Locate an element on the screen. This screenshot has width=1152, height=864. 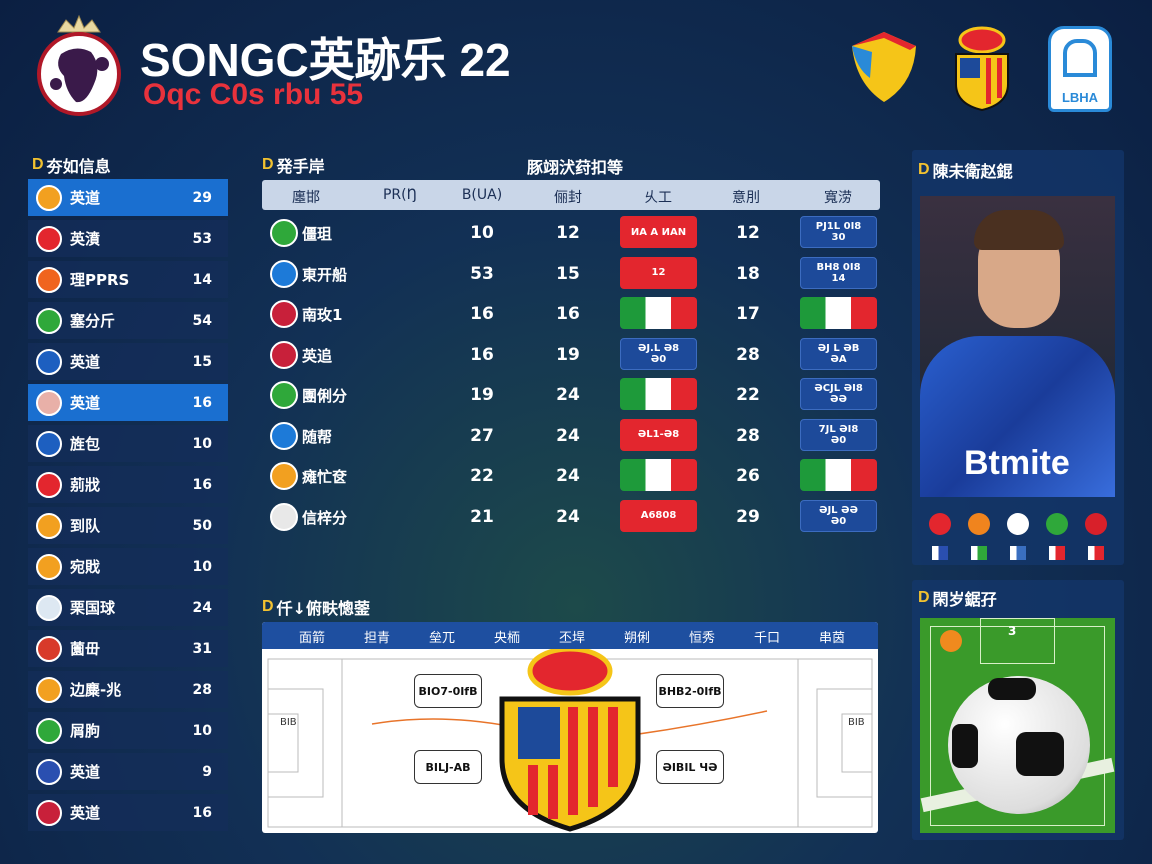
pitch-column-label: 面箭 is located at coordinates (312, 638).